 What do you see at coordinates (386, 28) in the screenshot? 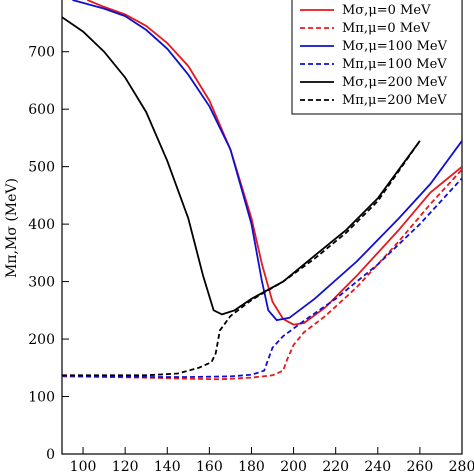
I see `legend-label: Mπ,μ=0 MeV` at bounding box center [386, 28].